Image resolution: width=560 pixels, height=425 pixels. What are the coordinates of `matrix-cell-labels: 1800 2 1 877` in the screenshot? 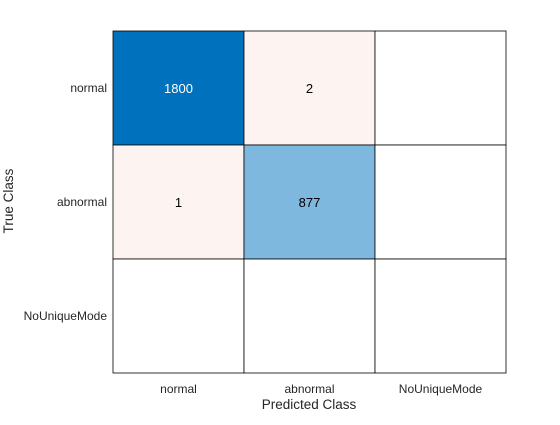 It's located at (242, 145).